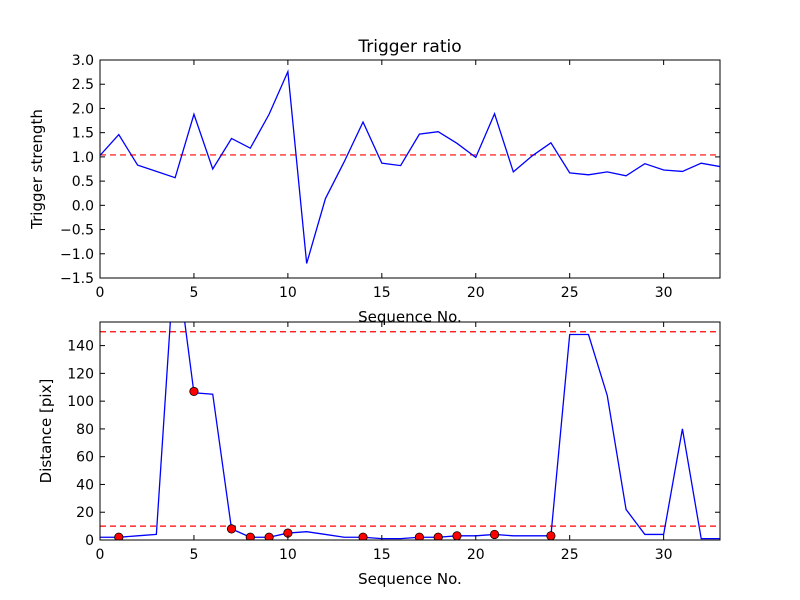 This screenshot has width=800, height=600. I want to click on y-tick-label: 40, so click(85, 485).